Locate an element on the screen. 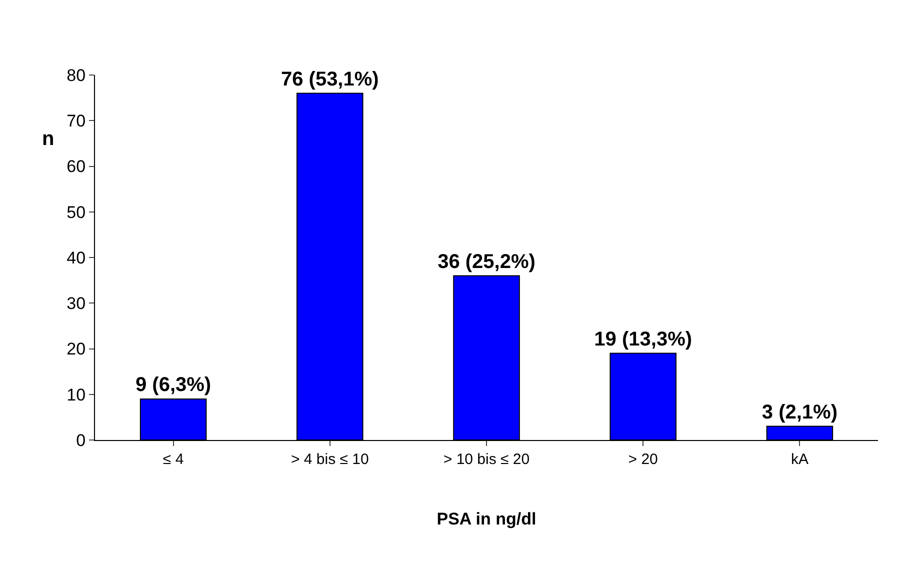 Image resolution: width=898 pixels, height=570 pixels. y-tick-label: 60 is located at coordinates (76, 166).